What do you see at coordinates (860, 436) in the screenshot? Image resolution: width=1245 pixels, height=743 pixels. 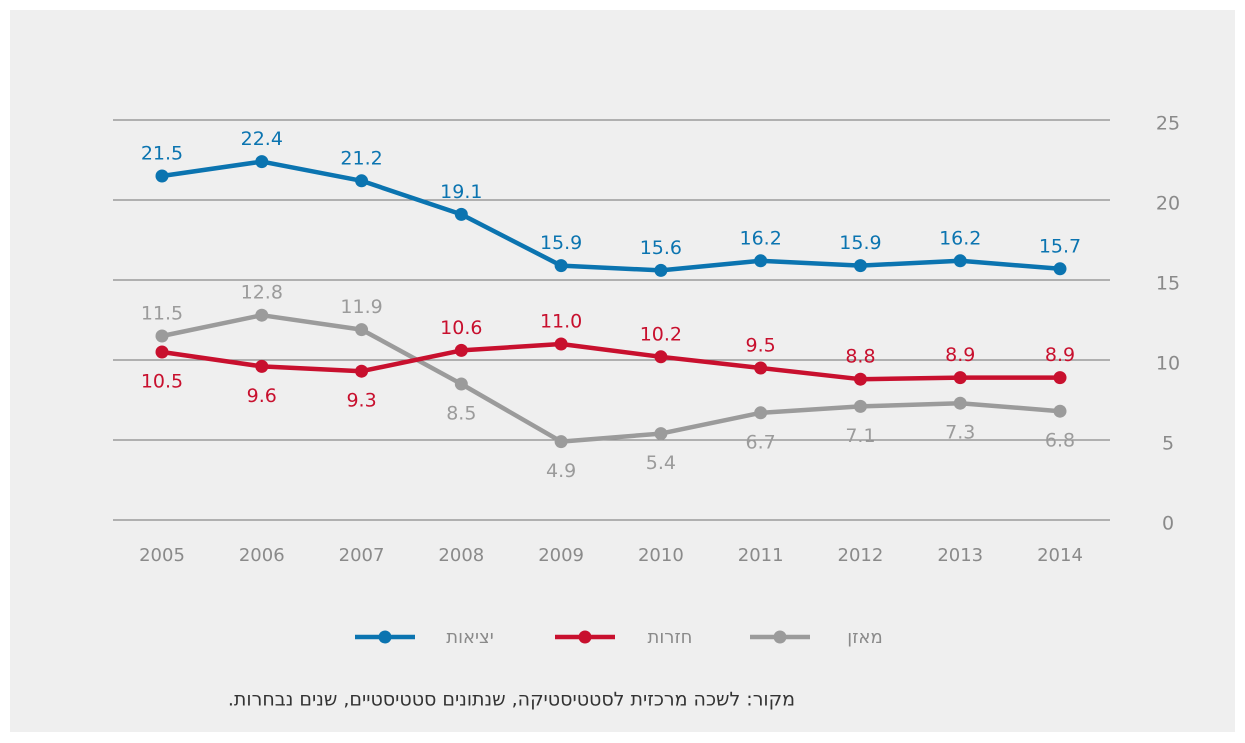 I see `data-label: 7.1` at bounding box center [860, 436].